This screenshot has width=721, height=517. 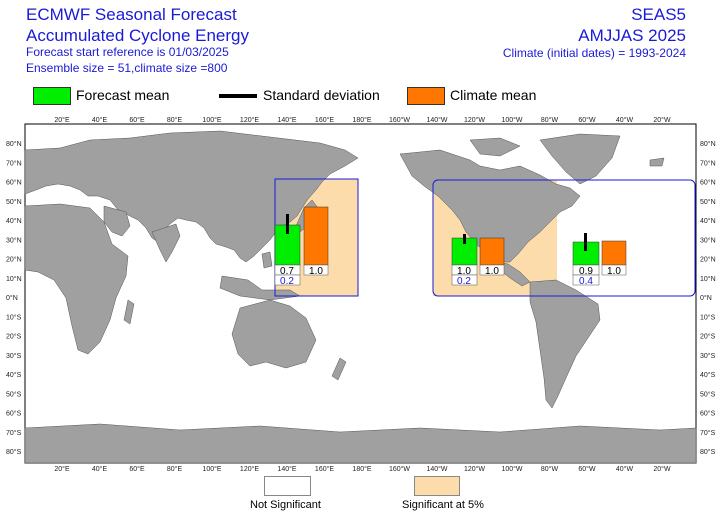 I want to click on significant-label: Significant at 5%, so click(x=443, y=505).